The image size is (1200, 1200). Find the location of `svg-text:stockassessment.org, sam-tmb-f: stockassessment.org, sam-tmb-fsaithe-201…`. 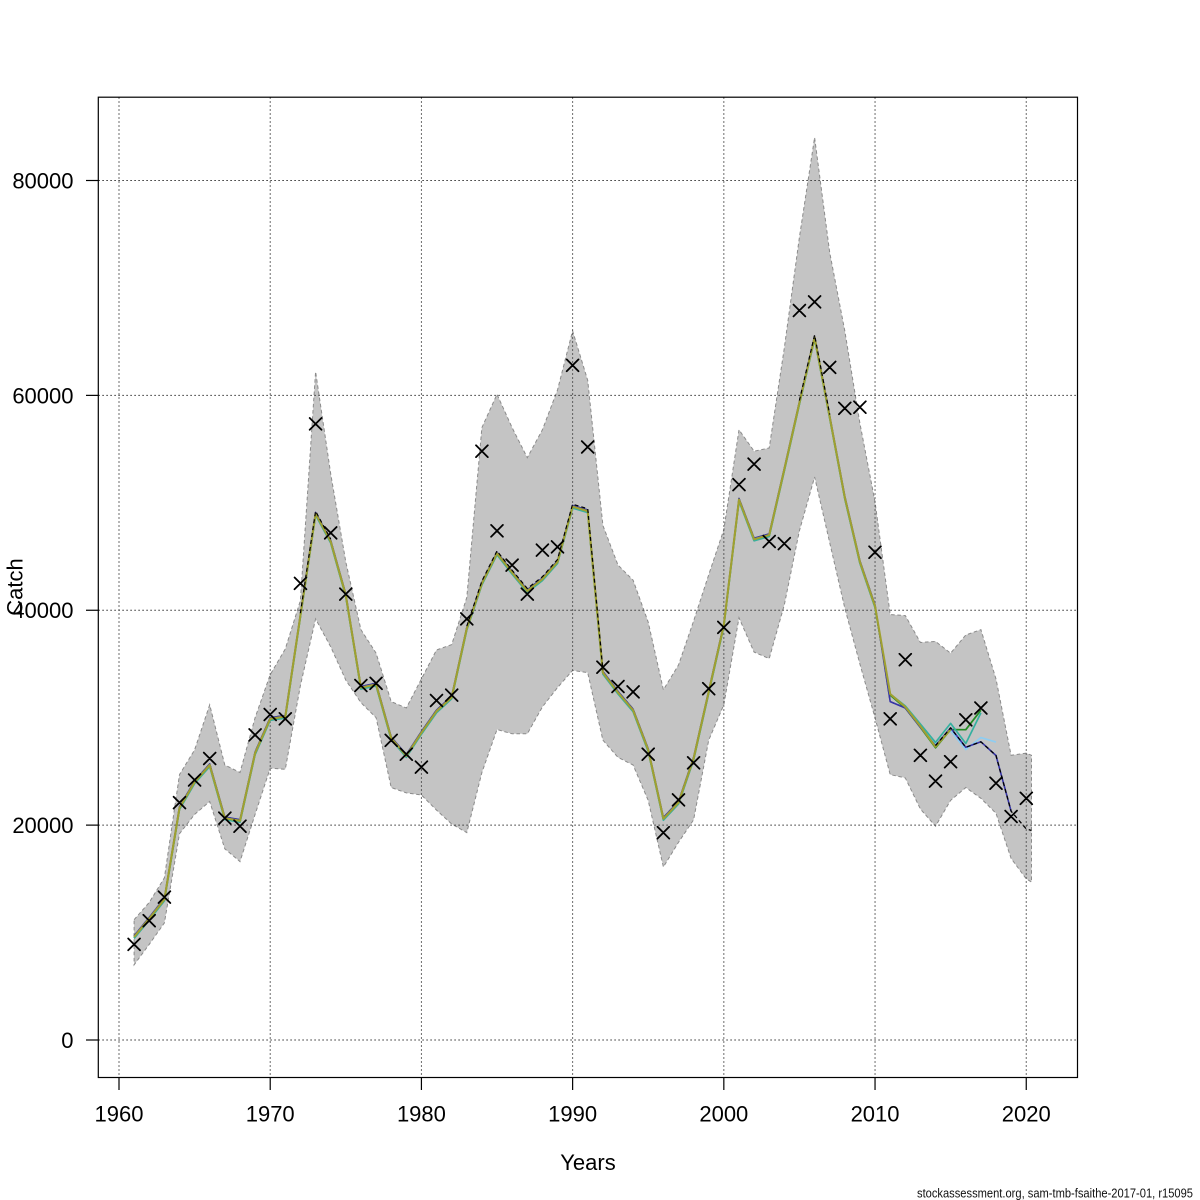

svg-text:stockassessment.org, sam-tmb-f: stockassessment.org, sam-tmb-fsaithe-201… is located at coordinates (1055, 1193).